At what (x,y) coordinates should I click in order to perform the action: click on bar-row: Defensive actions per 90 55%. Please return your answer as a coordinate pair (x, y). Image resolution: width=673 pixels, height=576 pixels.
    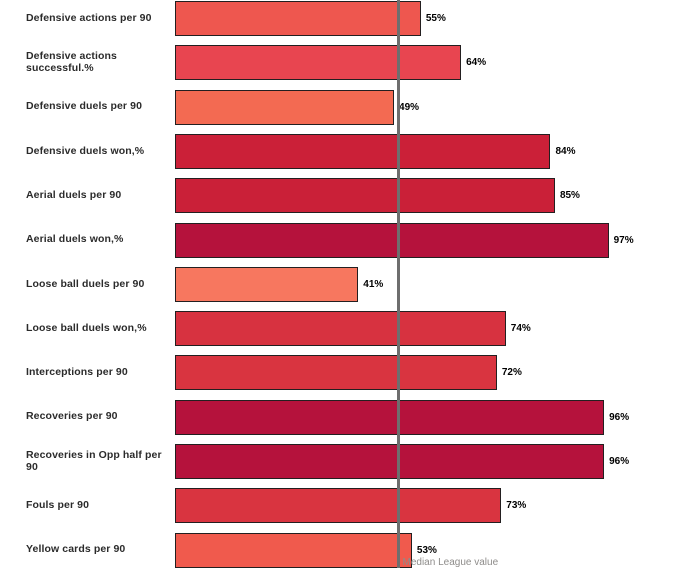
    Looking at the image, I should click on (336, 18).